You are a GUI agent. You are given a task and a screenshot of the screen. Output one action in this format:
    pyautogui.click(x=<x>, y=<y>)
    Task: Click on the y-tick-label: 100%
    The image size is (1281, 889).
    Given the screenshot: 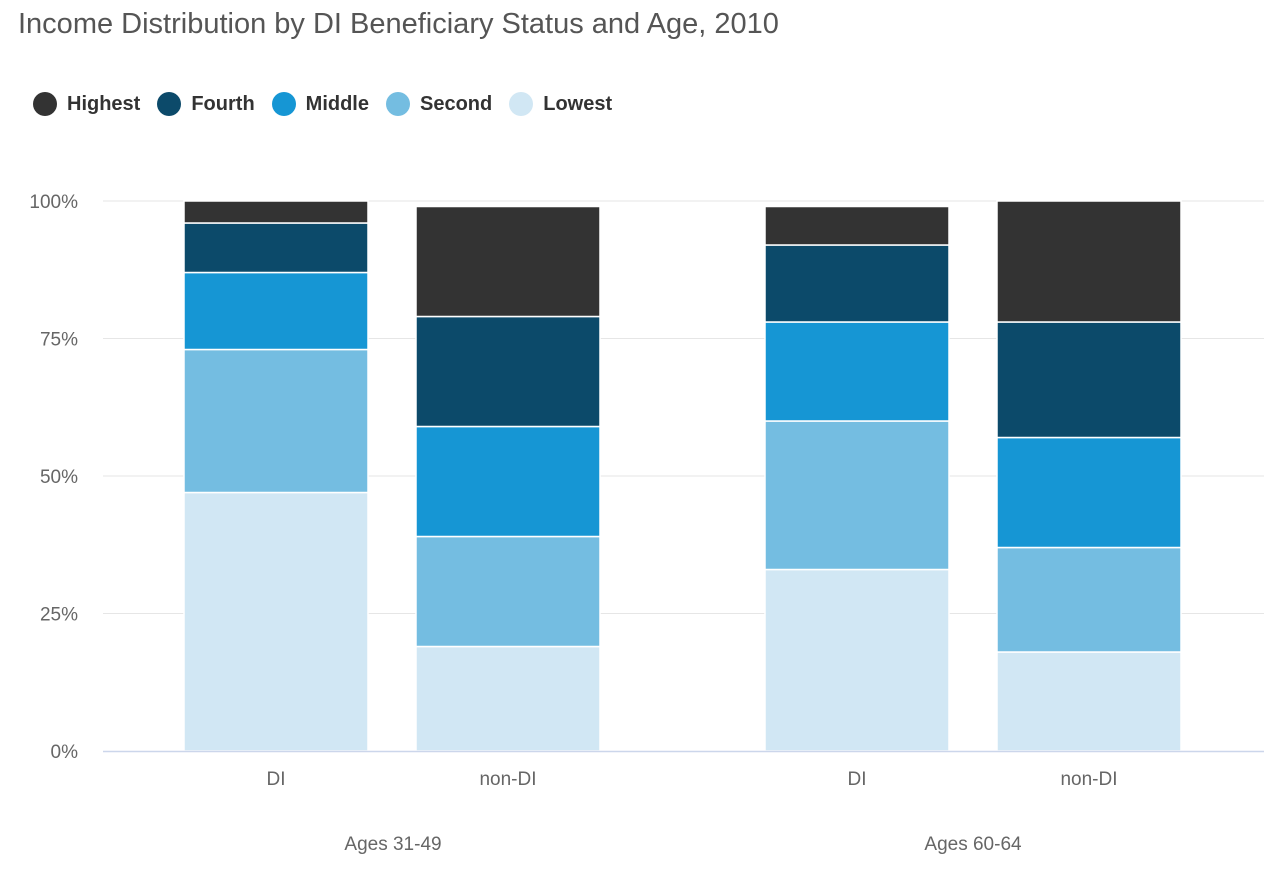 What is the action you would take?
    pyautogui.click(x=53, y=202)
    